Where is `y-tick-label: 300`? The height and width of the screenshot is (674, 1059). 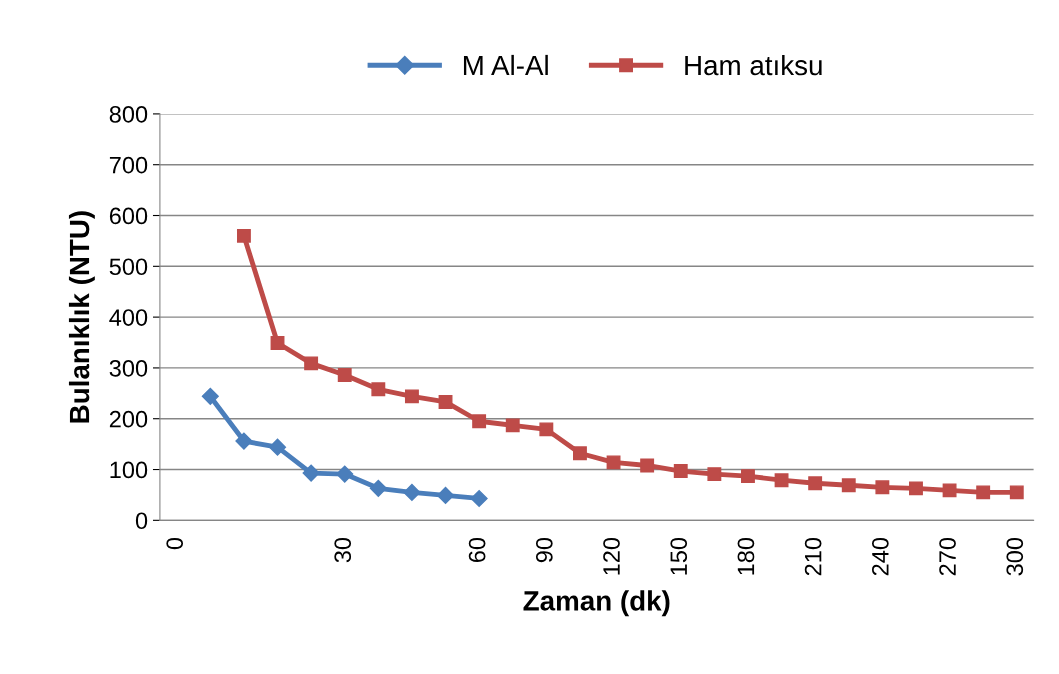
y-tick-label: 300 is located at coordinates (128, 368).